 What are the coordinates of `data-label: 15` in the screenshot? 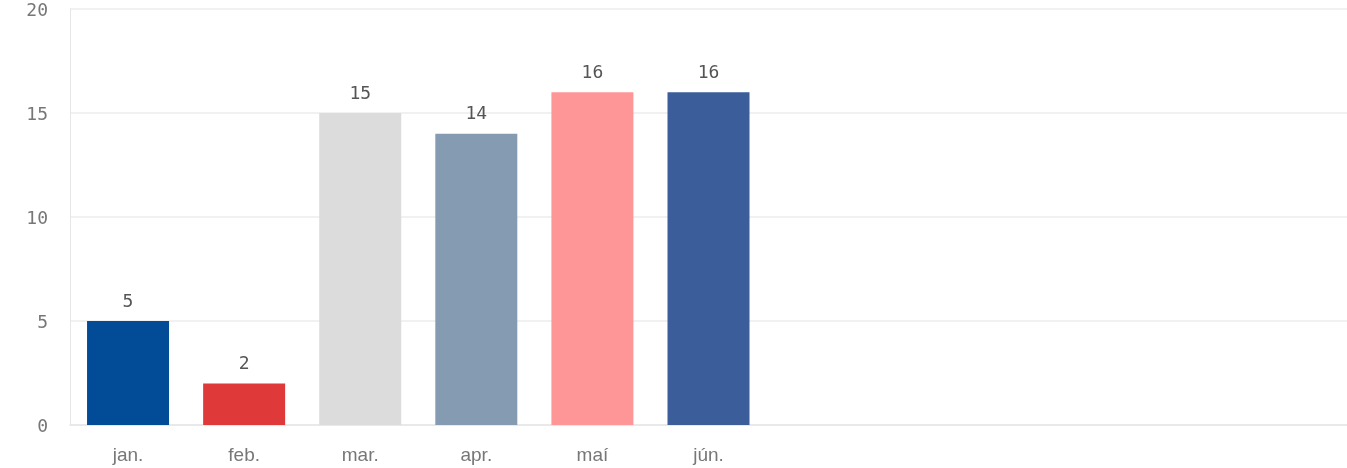 It's located at (360, 92).